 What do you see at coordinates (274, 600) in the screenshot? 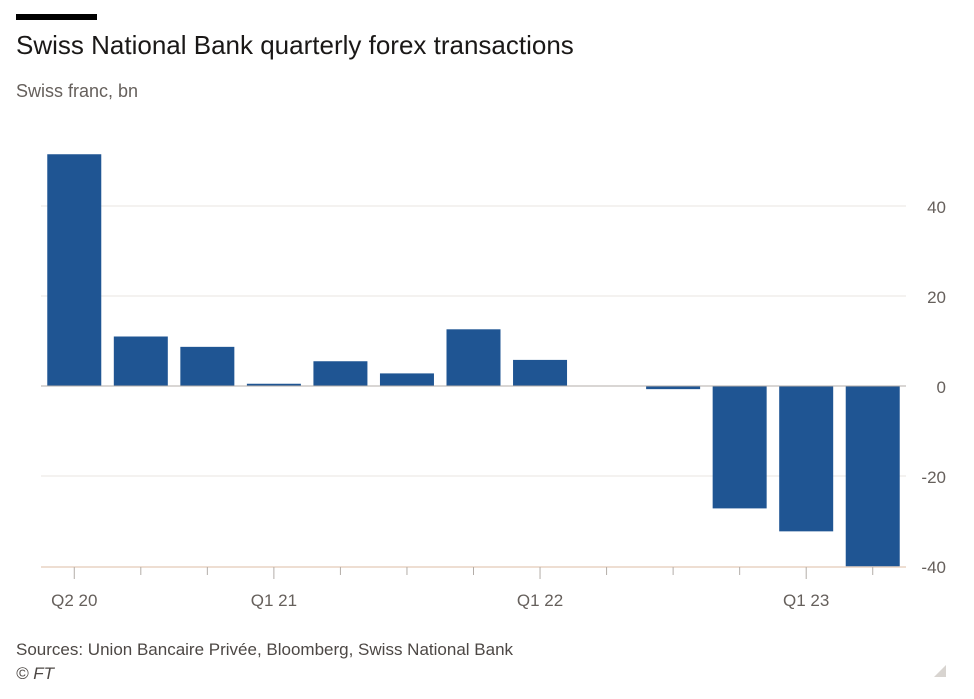
I see `x-tick-label: Q1 21` at bounding box center [274, 600].